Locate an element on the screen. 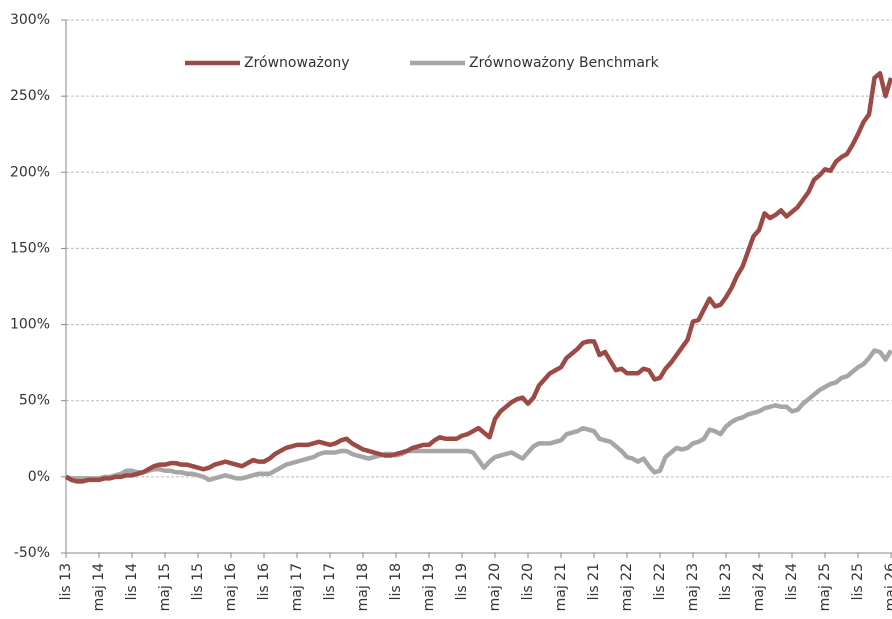 The width and height of the screenshot is (892, 619). x-tick-label: maj 18 is located at coordinates (363, 587).